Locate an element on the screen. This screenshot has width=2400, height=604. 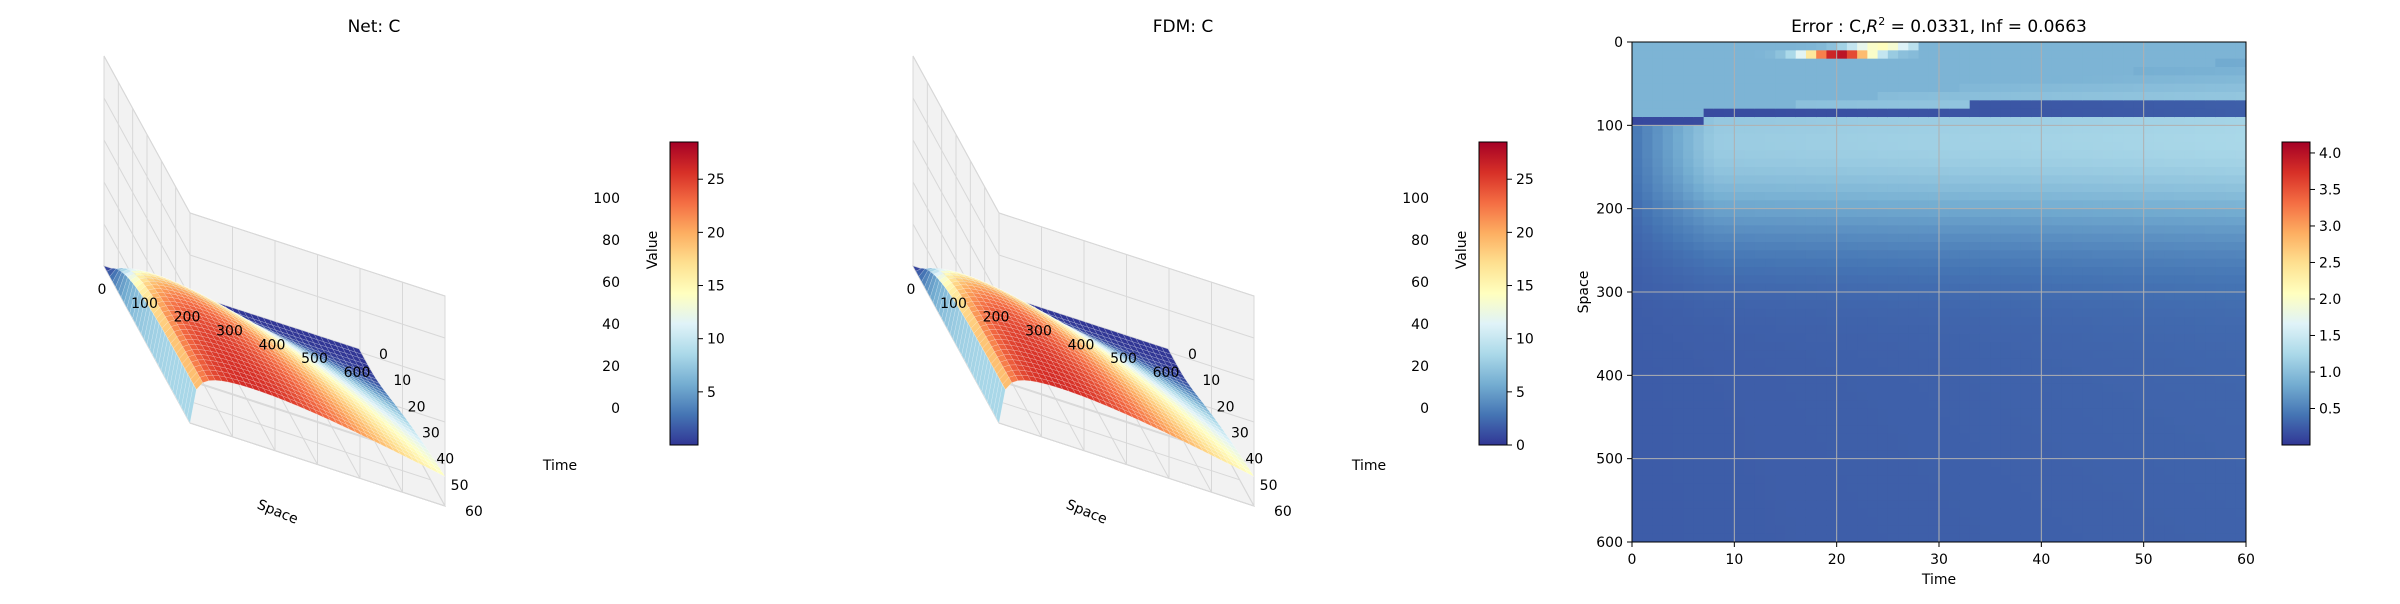
x-tick-label: 200 is located at coordinates (996, 318).